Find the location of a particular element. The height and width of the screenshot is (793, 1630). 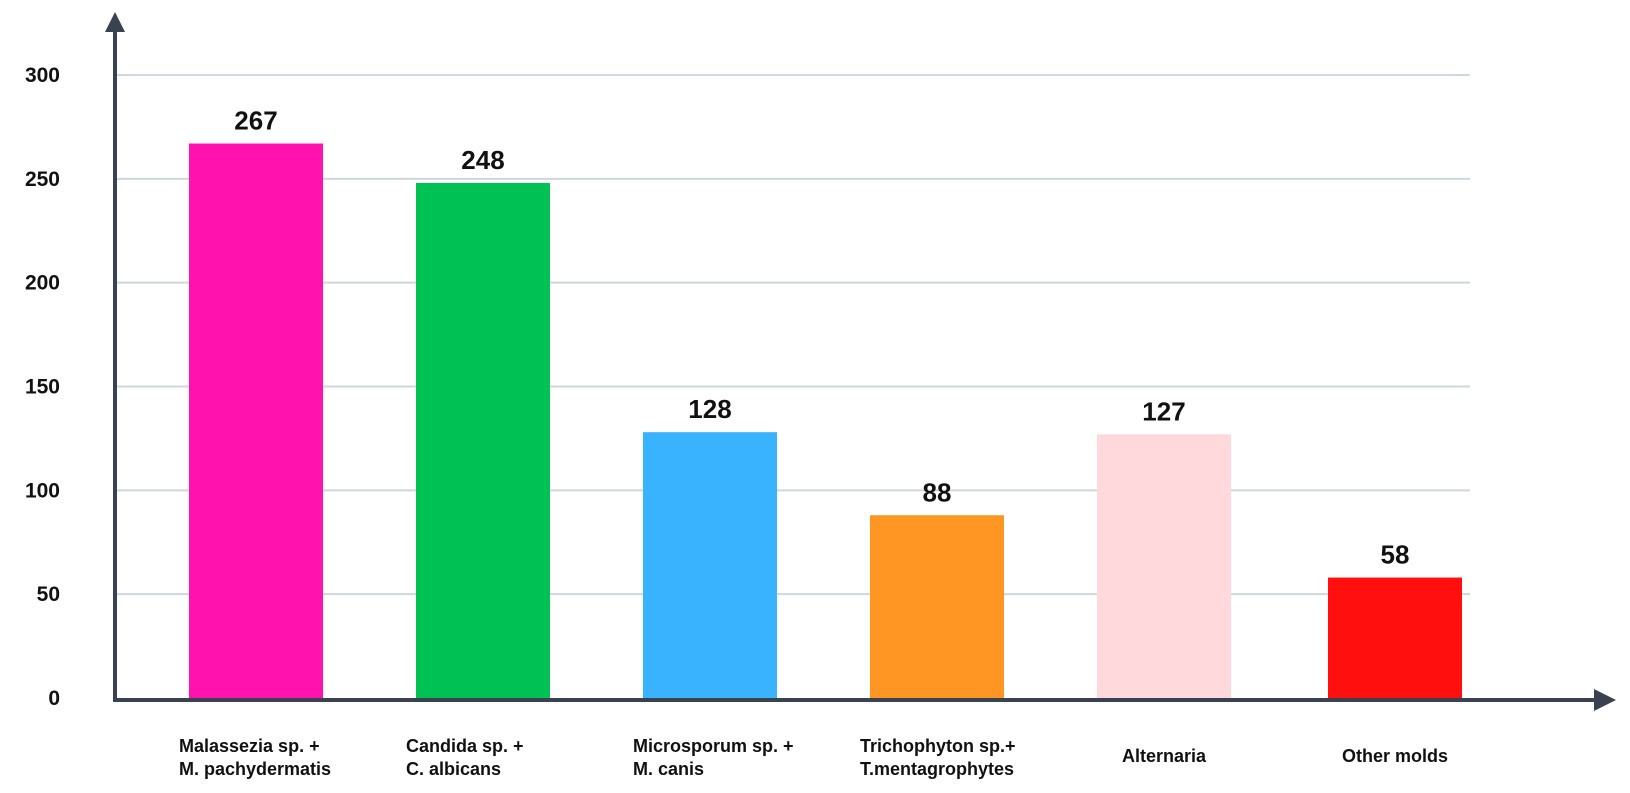

y-tick-label: 250 is located at coordinates (42, 179).